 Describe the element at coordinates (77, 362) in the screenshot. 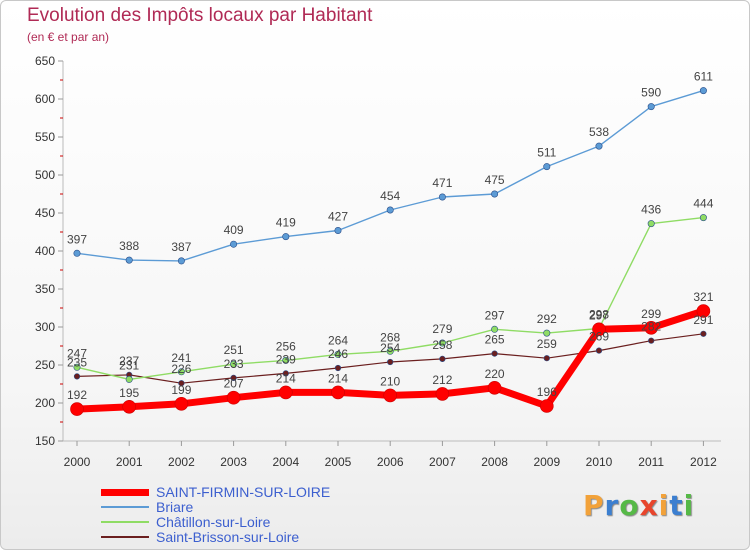

I see `data-label: 235` at that location.